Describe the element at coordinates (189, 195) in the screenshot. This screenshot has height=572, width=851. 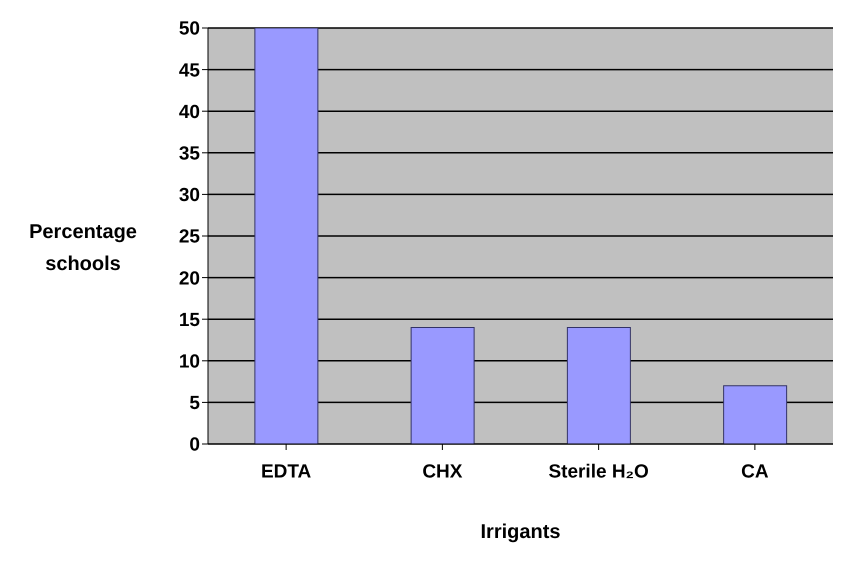
I see `y-tick-label: 30` at that location.